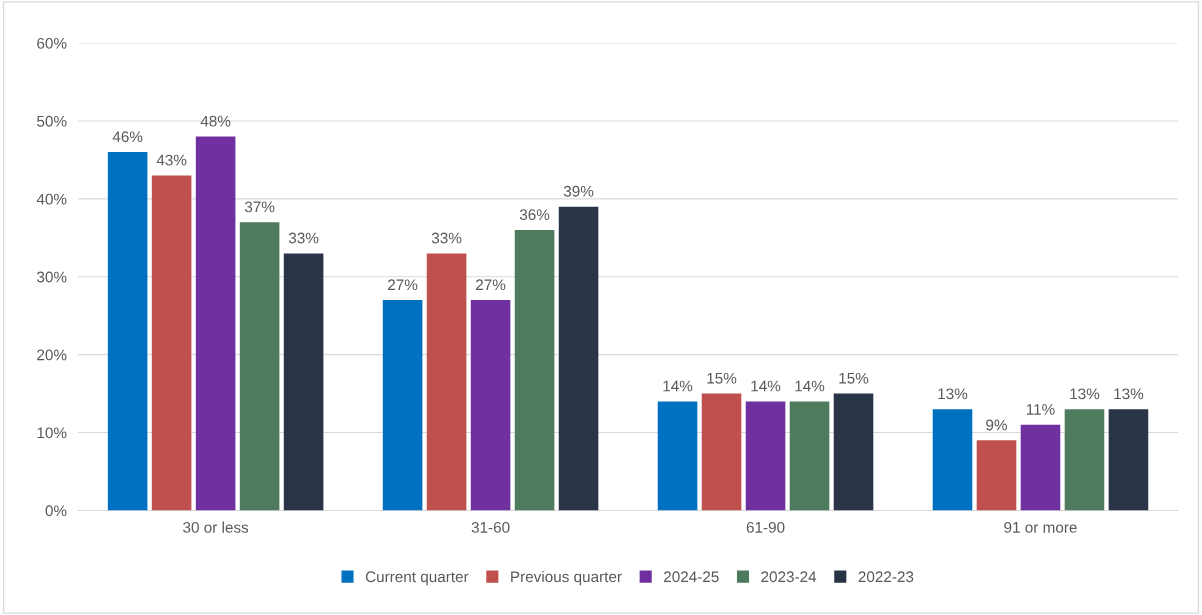  I want to click on data-label: 36%, so click(534, 215).